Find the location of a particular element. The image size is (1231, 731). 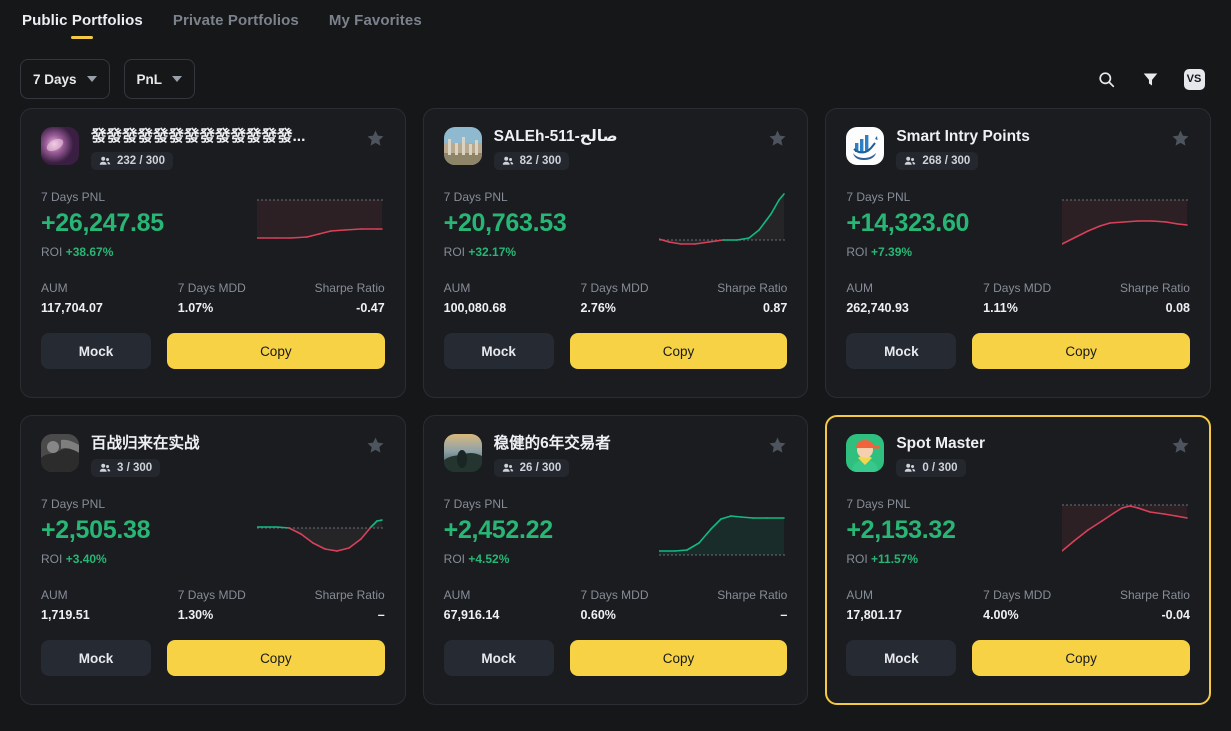

stat-sharpe: Sharpe Ratio -0.47 is located at coordinates (350, 298).